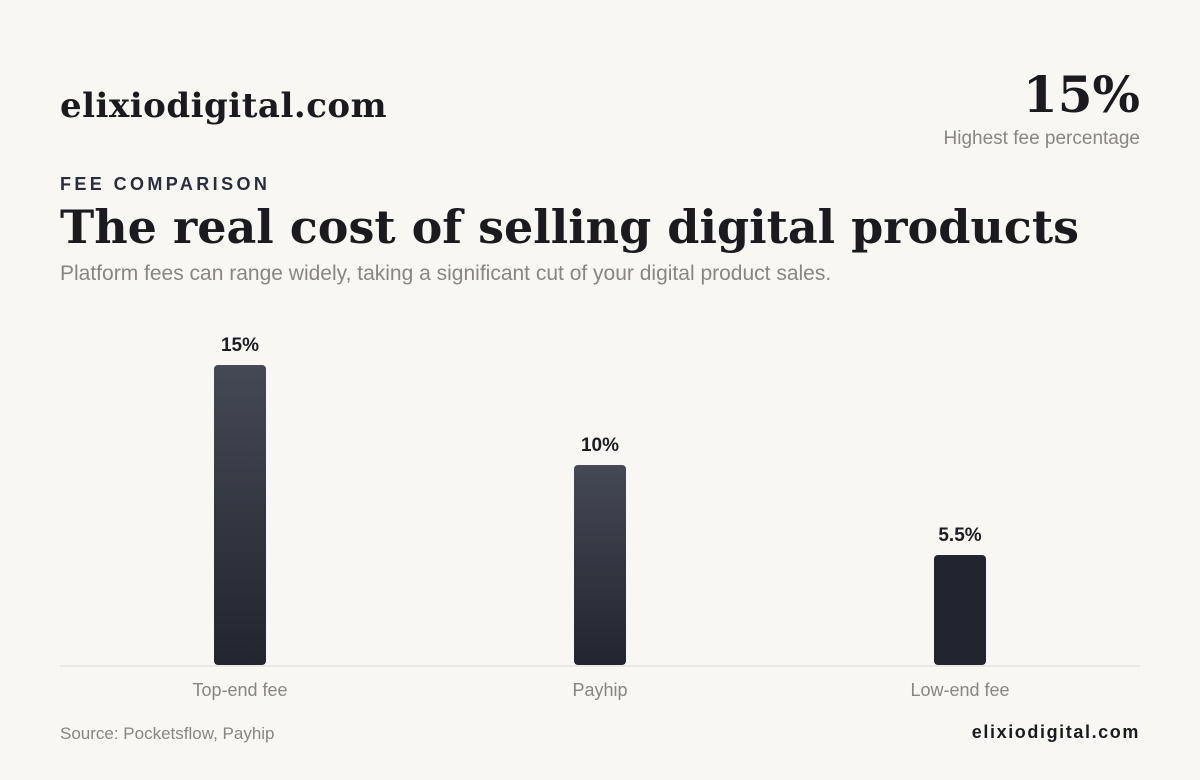 Image resolution: width=1200 pixels, height=780 pixels. What do you see at coordinates (959, 690) in the screenshot?
I see `category-tick-label: Low-end fee` at bounding box center [959, 690].